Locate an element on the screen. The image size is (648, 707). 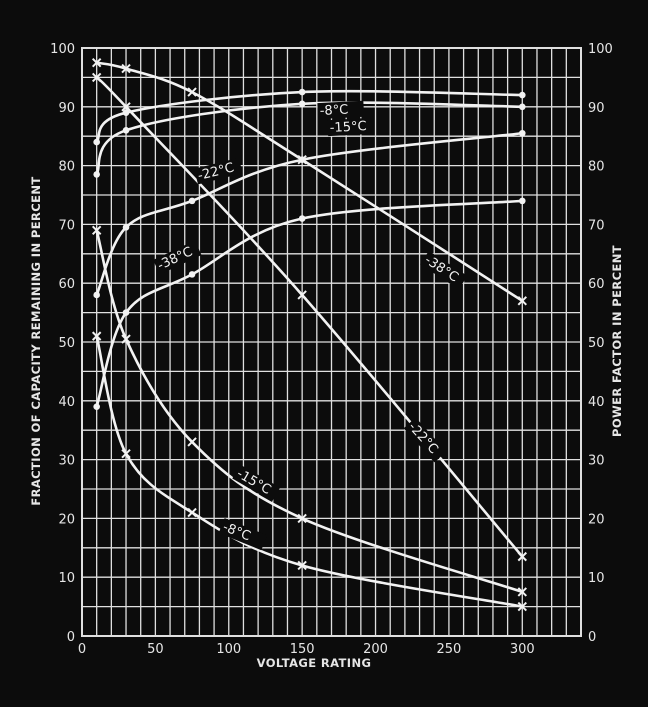
left-y-tick-label: 0 is located at coordinates (71, 637).